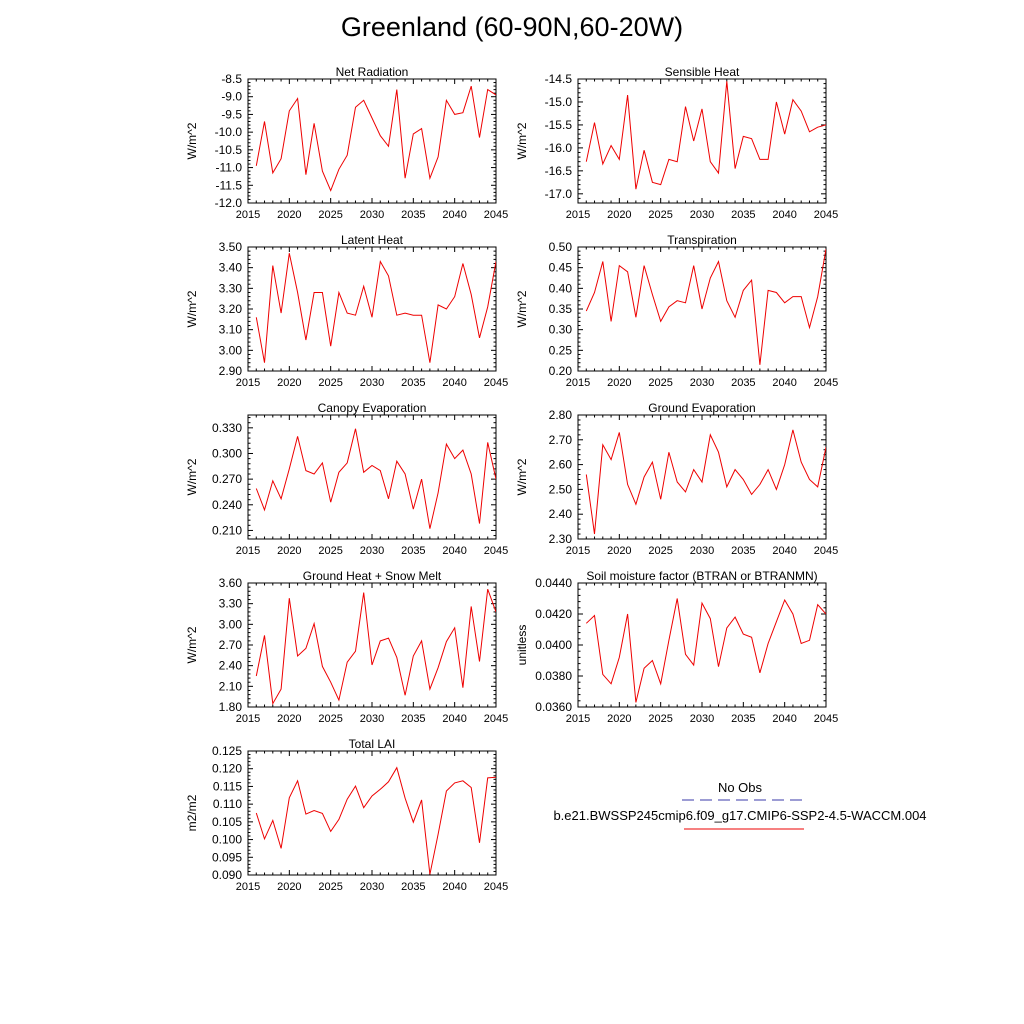 This screenshot has height=1024, width=1024. Describe the element at coordinates (231, 604) in the screenshot. I see `panel-6-ytick-label: 3.30` at that location.